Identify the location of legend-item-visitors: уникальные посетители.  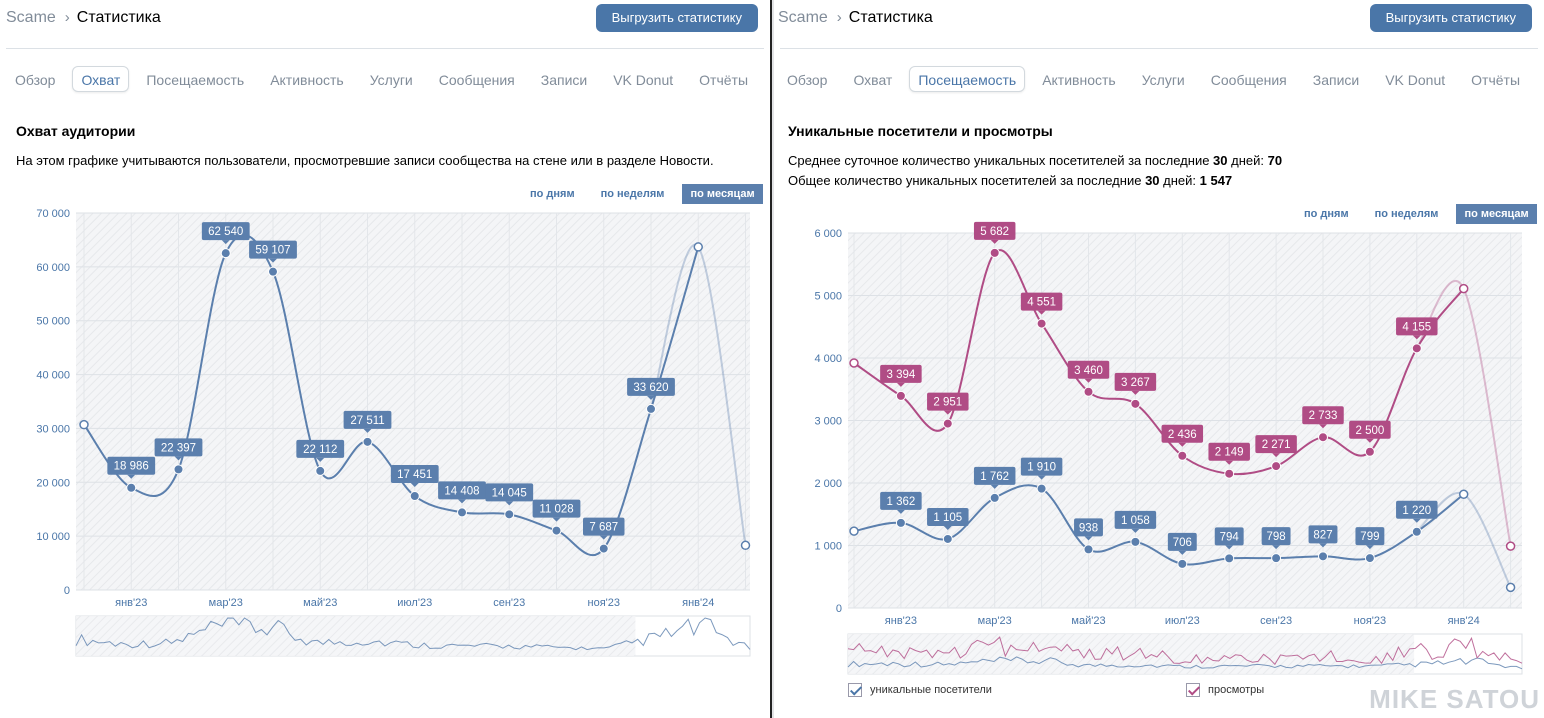
(920, 690).